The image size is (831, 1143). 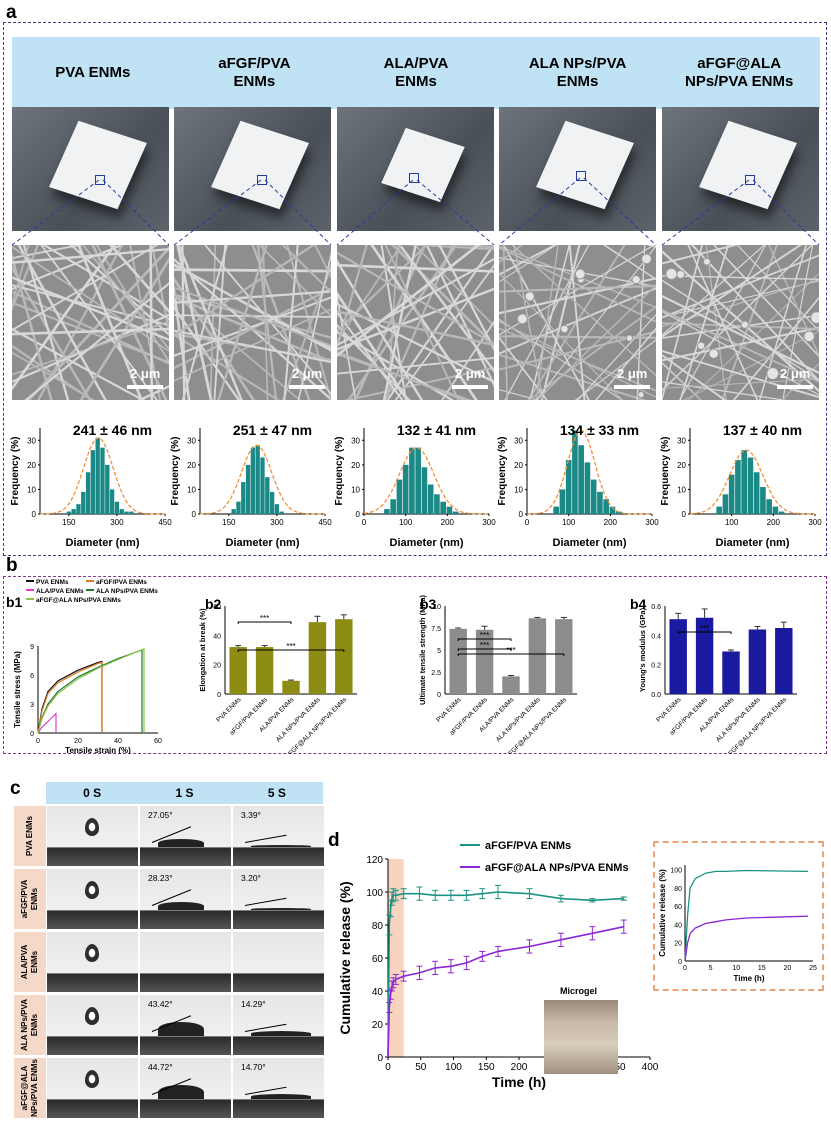 What do you see at coordinates (650, 1067) in the screenshot?
I see `x-tick-label: 400` at bounding box center [650, 1067].